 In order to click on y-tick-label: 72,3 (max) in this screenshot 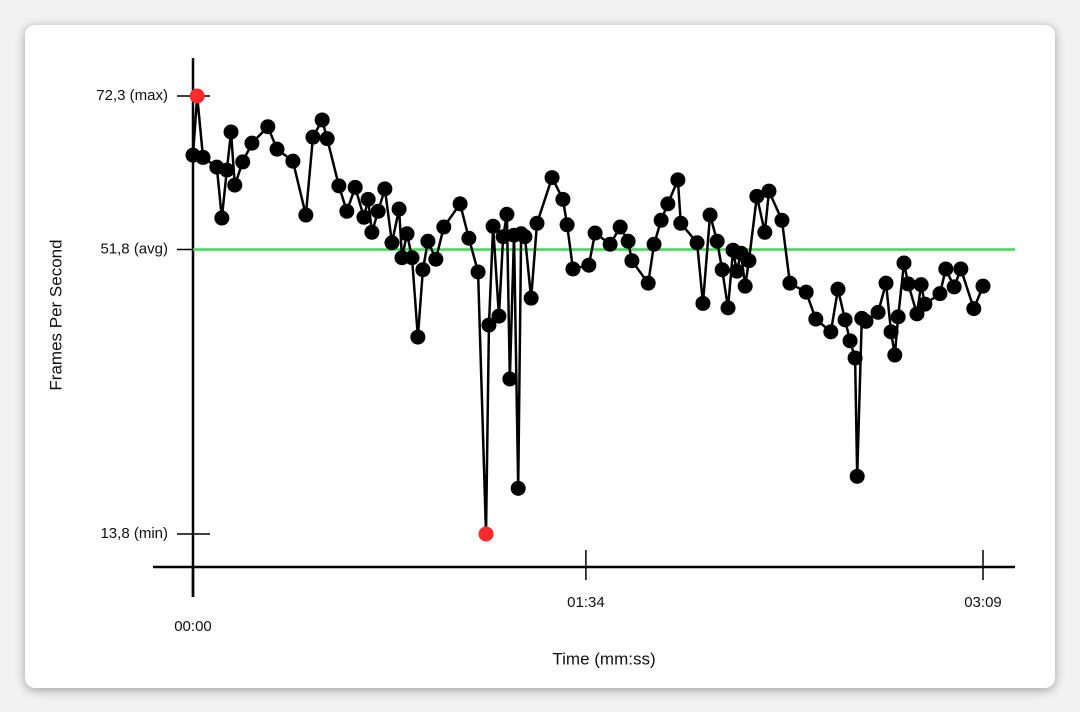, I will do `click(132, 95)`.